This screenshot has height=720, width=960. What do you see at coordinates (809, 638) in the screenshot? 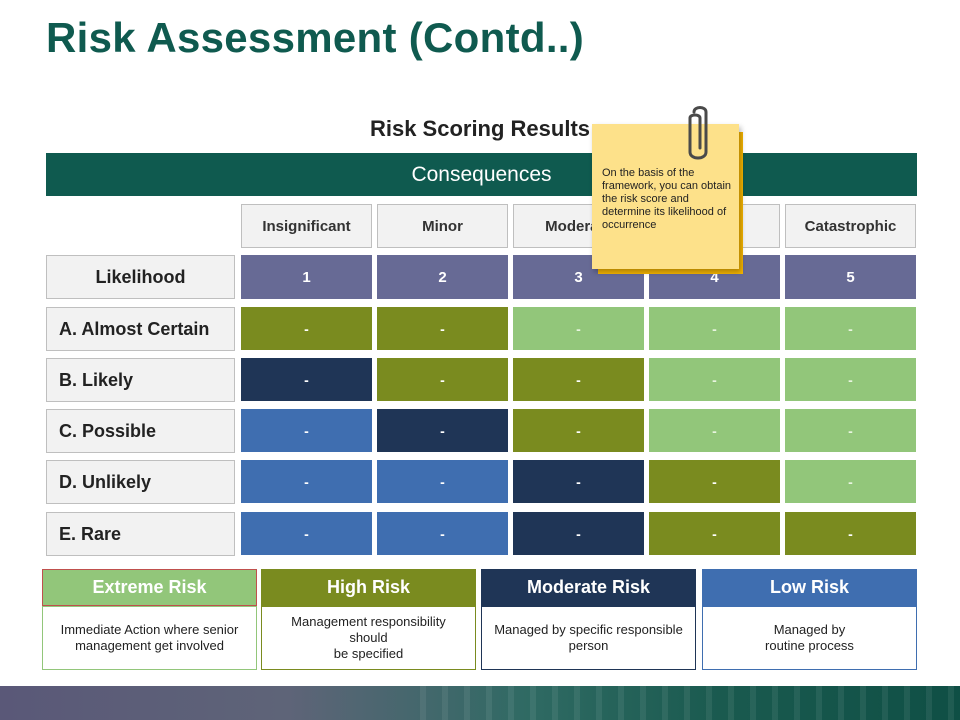
I see `legend-description-low: Managed by routine process` at bounding box center [809, 638].